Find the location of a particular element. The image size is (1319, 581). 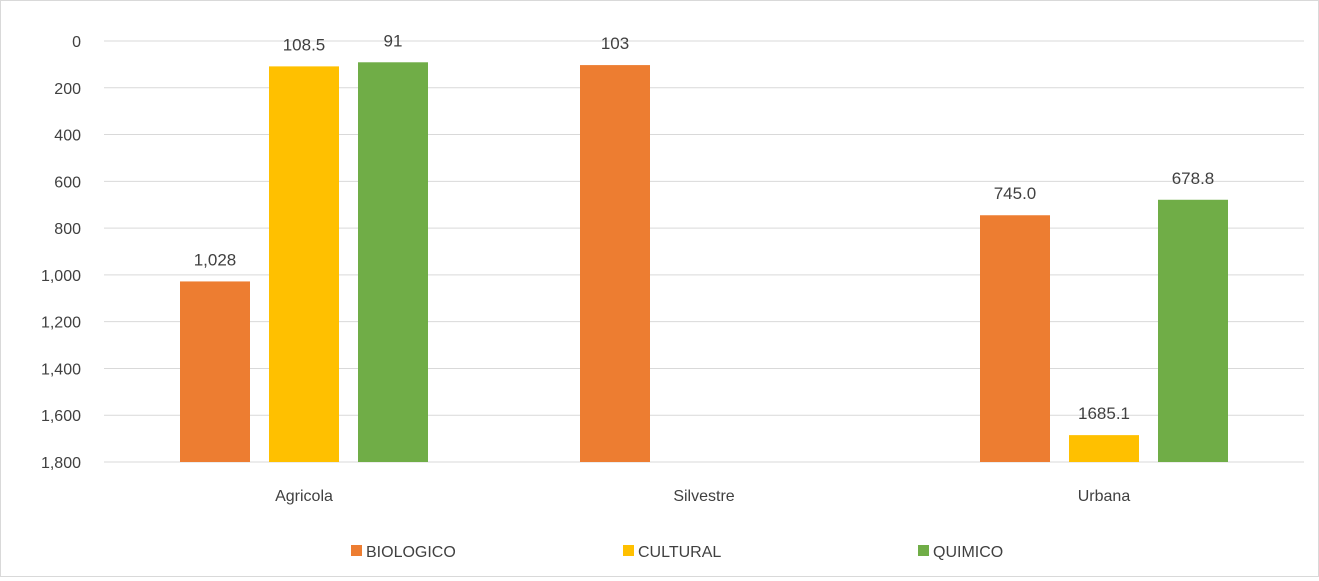

legend-swatch-biologico is located at coordinates (356, 550).